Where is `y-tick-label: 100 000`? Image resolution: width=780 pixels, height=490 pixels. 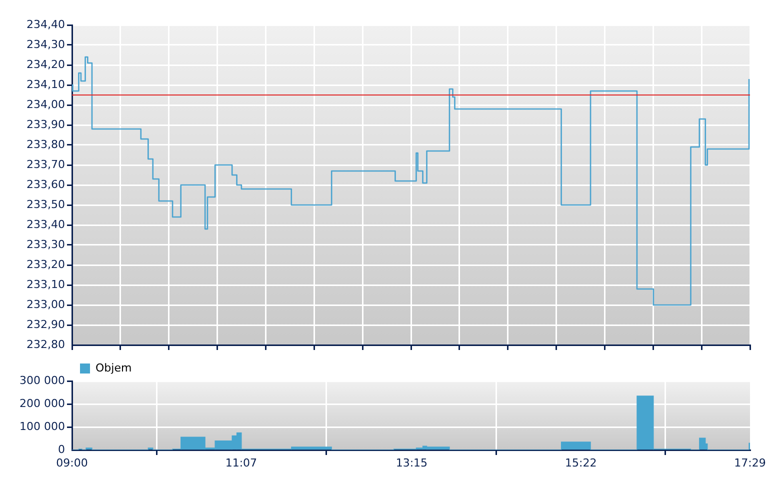
y-tick-label: 100 000 is located at coordinates (42, 426).